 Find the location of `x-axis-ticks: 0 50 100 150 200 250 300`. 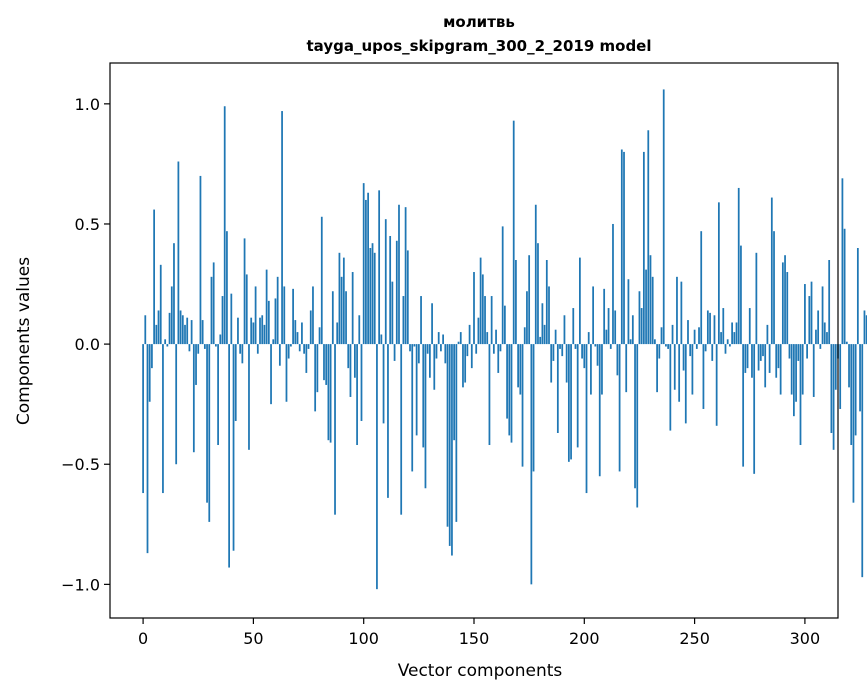

x-axis-ticks: 0 50 100 150 200 250 300 is located at coordinates (479, 633).